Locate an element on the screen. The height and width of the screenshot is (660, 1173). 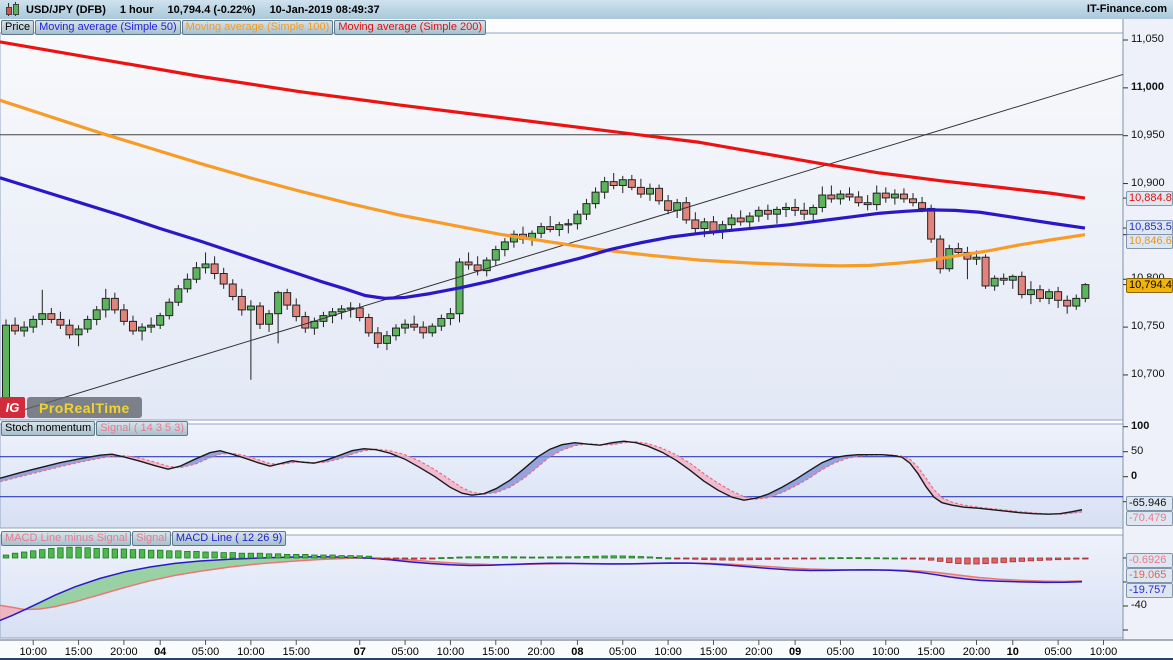
stoch-title-button: Stoch momentum is located at coordinates (48, 428).